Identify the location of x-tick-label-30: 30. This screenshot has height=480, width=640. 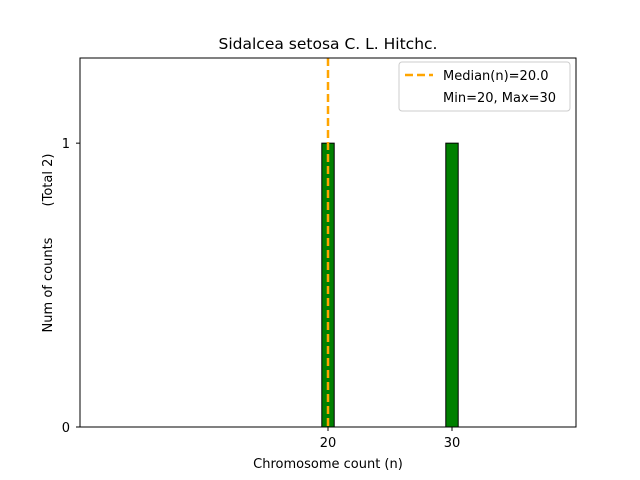
(452, 443).